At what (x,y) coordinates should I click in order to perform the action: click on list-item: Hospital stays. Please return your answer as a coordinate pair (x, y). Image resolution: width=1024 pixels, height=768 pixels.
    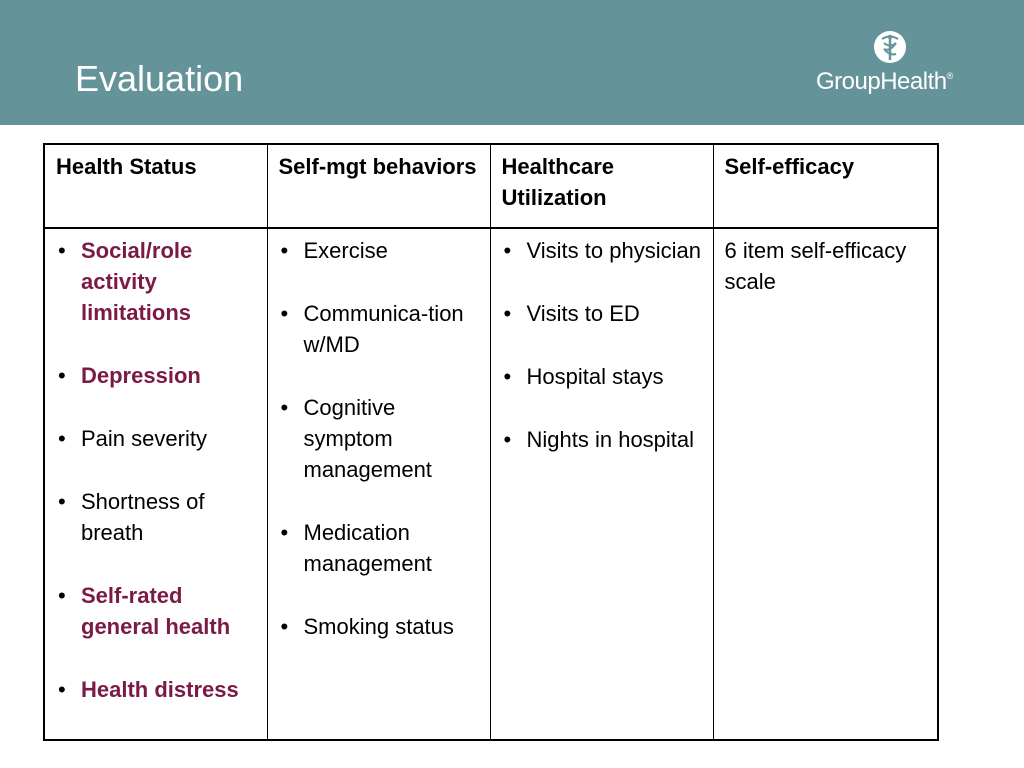
    Looking at the image, I should click on (602, 376).